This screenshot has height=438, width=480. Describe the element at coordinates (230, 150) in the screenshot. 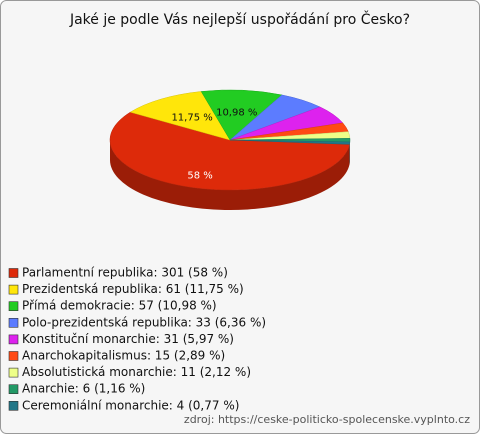

I see `pie: 58 % 11,75 % 10,98 %` at that location.